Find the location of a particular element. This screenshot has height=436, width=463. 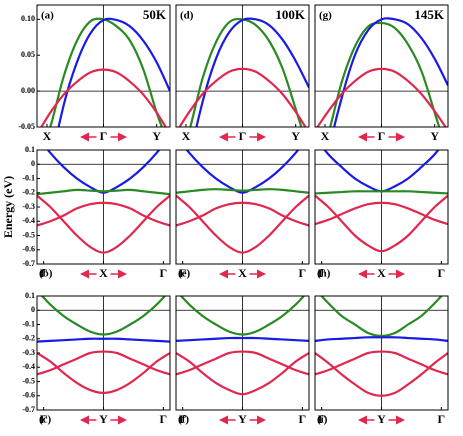

y-tick-label: -0.05 is located at coordinates (26, 126).